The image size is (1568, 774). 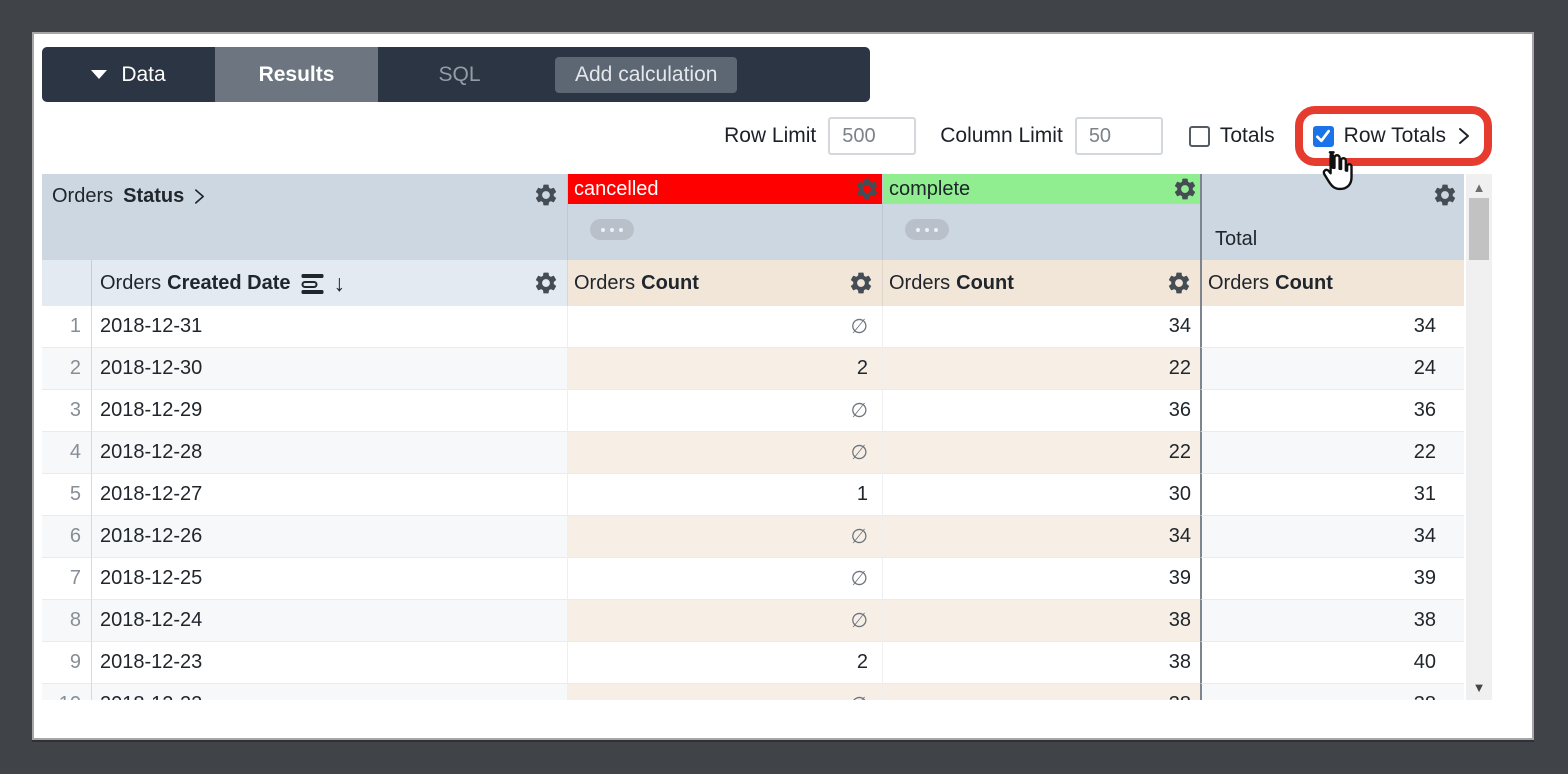 What do you see at coordinates (329, 453) in the screenshot?
I see `date-cell: 2018-12-28` at bounding box center [329, 453].